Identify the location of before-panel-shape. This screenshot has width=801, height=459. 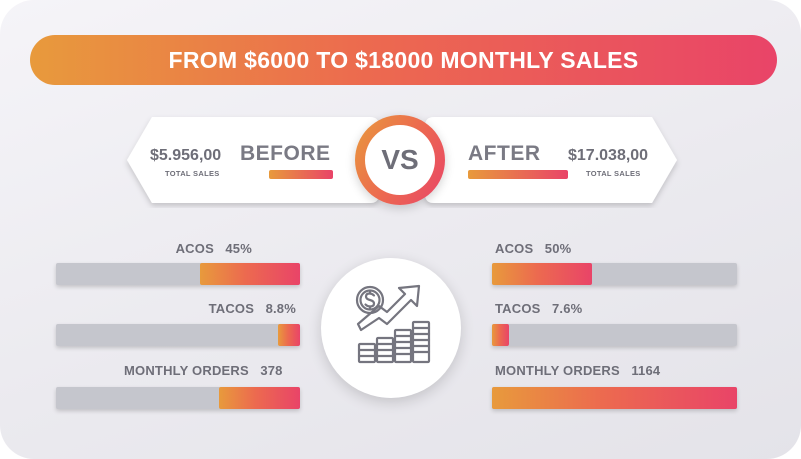
(253, 160).